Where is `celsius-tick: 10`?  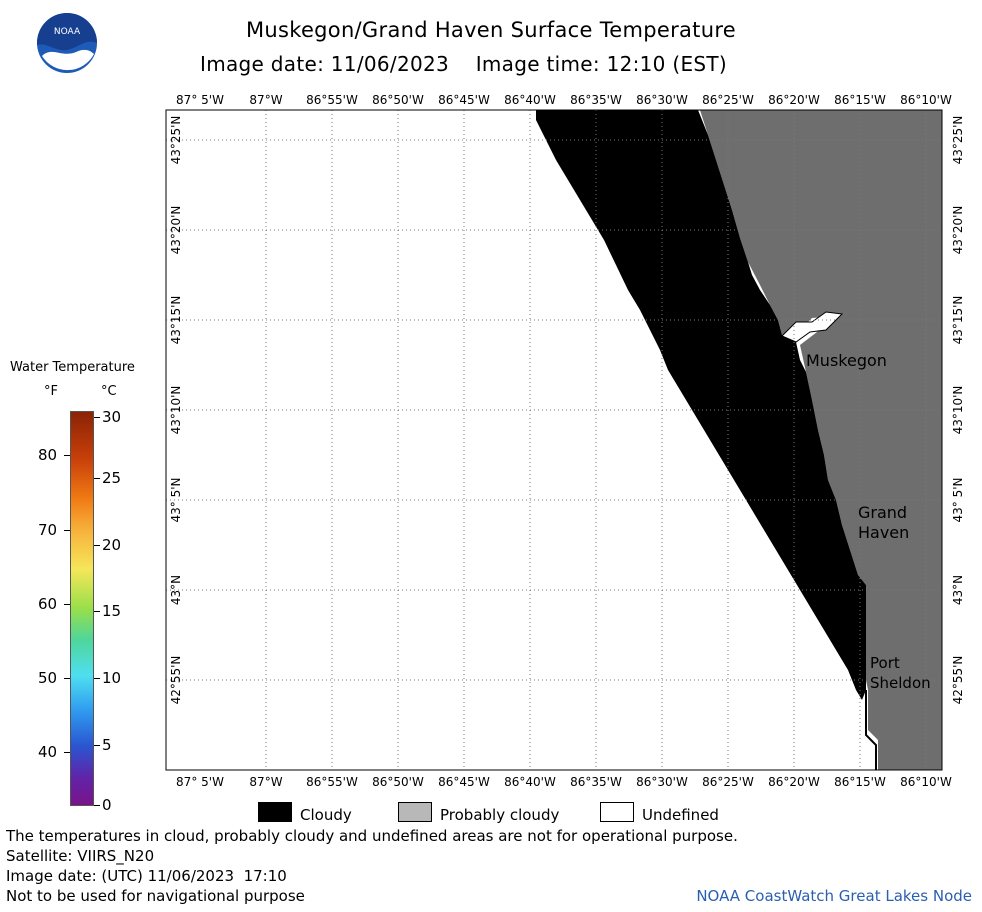
celsius-tick: 10 is located at coordinates (112, 678).